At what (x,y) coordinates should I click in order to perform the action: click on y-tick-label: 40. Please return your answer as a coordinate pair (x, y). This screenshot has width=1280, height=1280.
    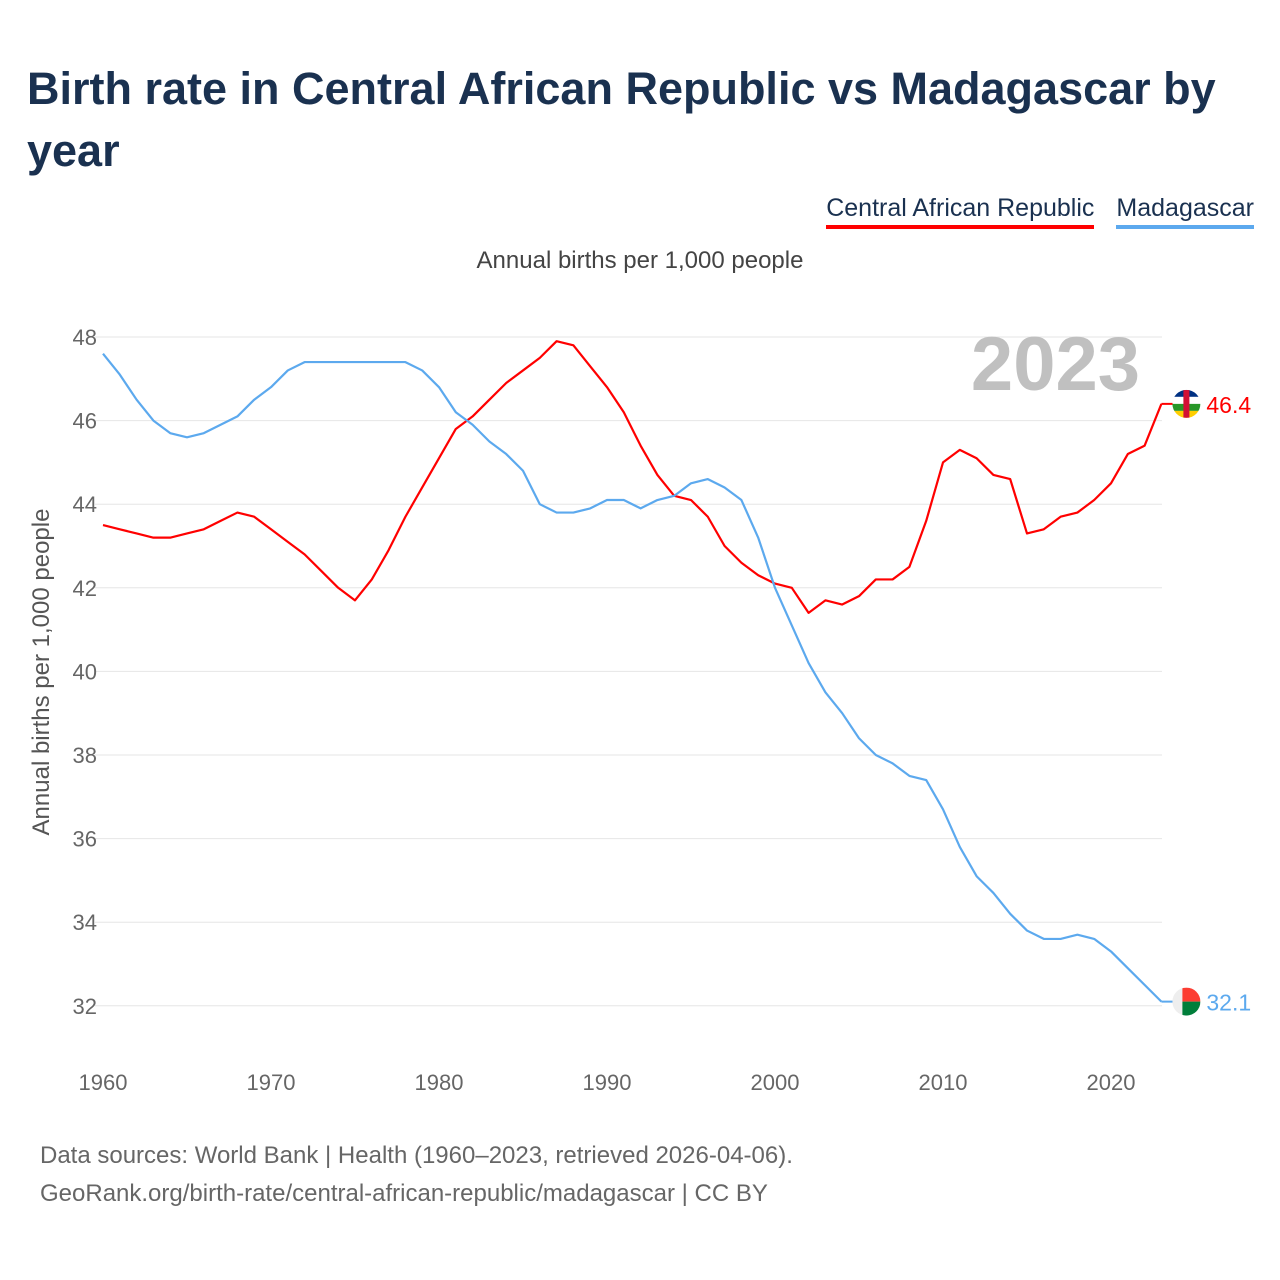
    Looking at the image, I should click on (85, 671).